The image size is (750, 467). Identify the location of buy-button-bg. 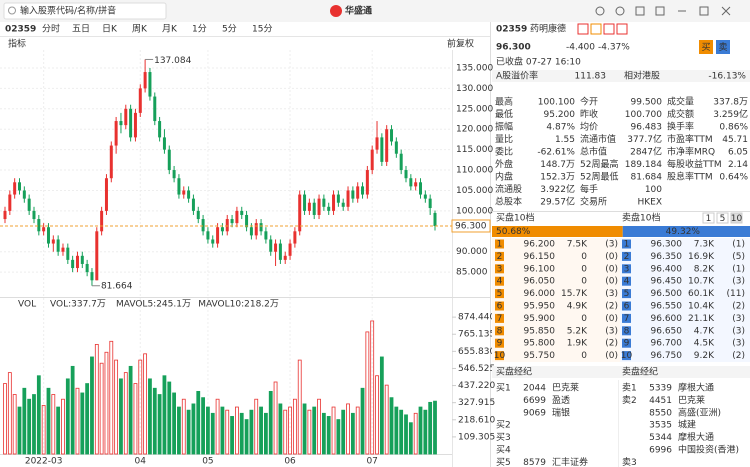
(706, 47).